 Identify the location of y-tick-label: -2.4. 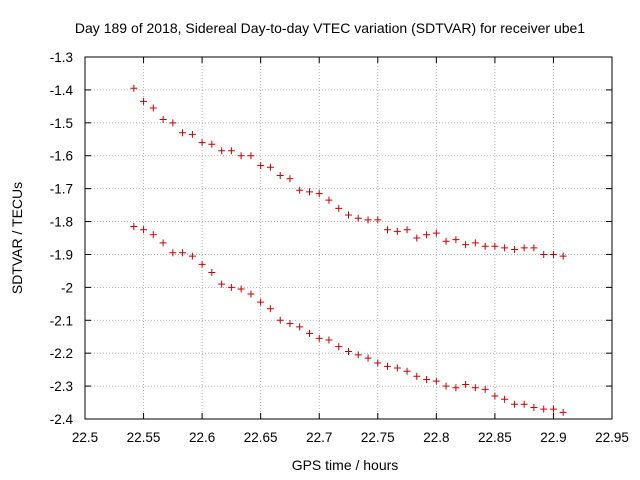
(62, 419).